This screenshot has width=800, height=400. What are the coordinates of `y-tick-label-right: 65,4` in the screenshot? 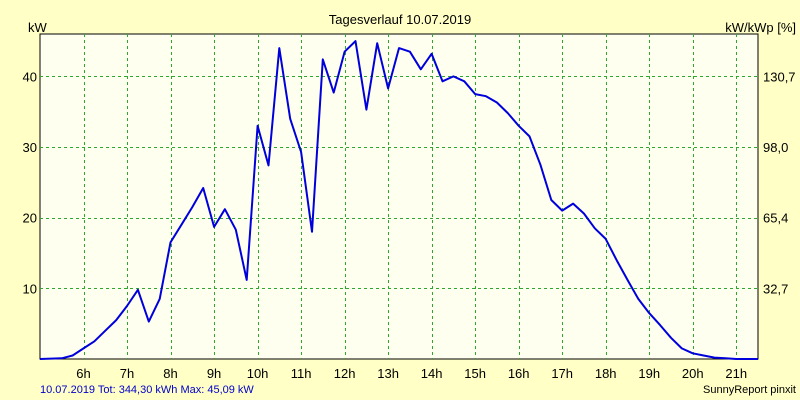 It's located at (775, 218).